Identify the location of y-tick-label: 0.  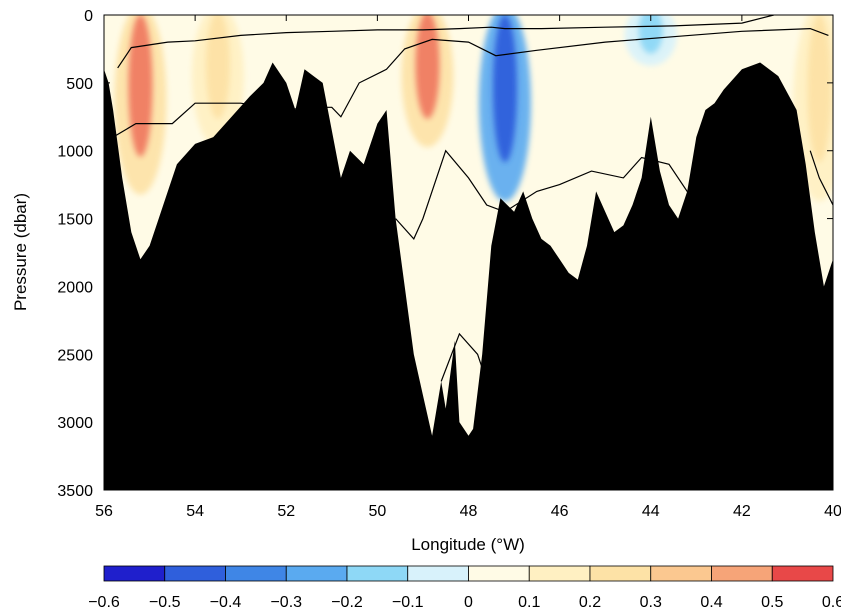
(88, 16).